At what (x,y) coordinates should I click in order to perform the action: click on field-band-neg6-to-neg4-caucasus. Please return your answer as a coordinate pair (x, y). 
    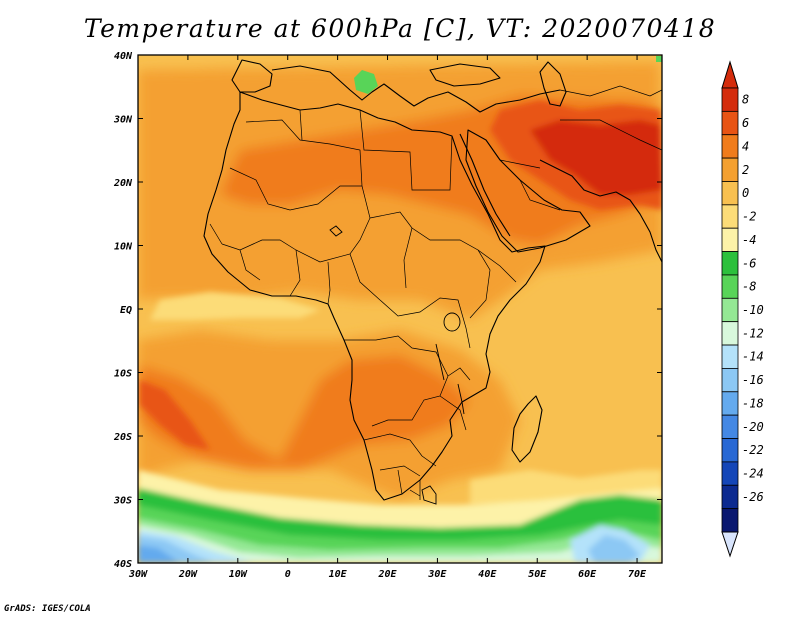
    Looking at the image, I should click on (659, 59).